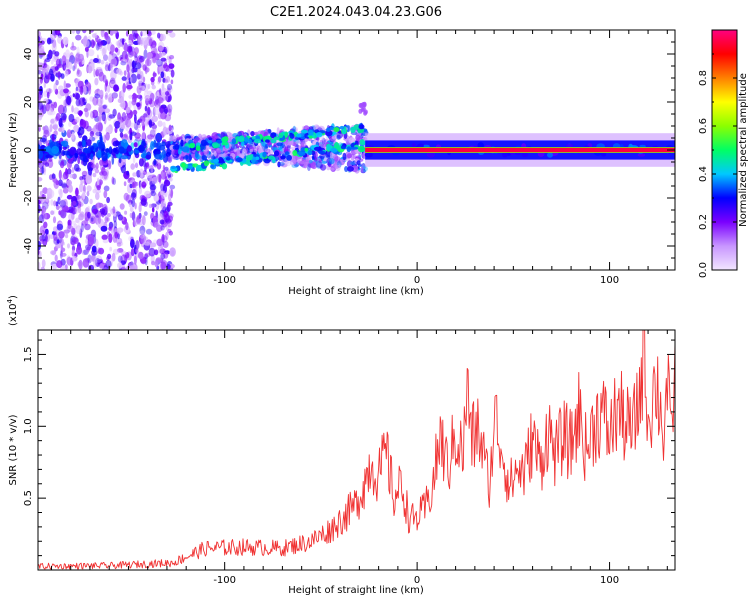 The width and height of the screenshot is (750, 600). I want to click on heatmap-x-label: Height of straight line (km), so click(356, 291).